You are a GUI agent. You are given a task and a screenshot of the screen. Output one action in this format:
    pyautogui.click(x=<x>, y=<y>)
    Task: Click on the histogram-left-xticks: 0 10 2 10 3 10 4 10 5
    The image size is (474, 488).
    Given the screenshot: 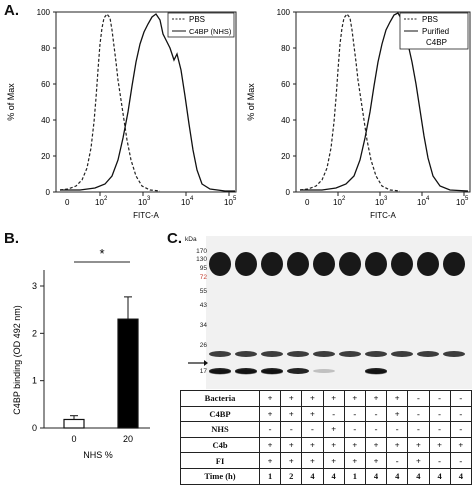 What is the action you would take?
    pyautogui.click(x=151, y=201)
    